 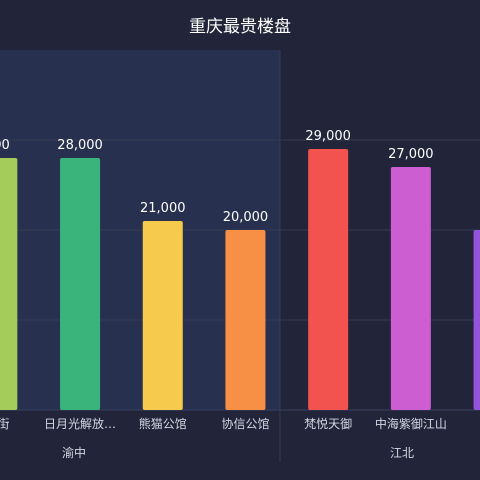 What do you see at coordinates (245, 320) in the screenshot?
I see `bar-协信公馆` at bounding box center [245, 320].